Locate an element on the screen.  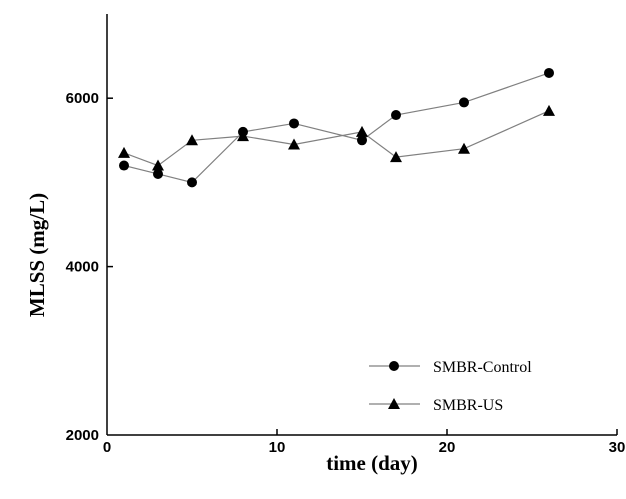
x-tick-label: 0 is located at coordinates (107, 447).